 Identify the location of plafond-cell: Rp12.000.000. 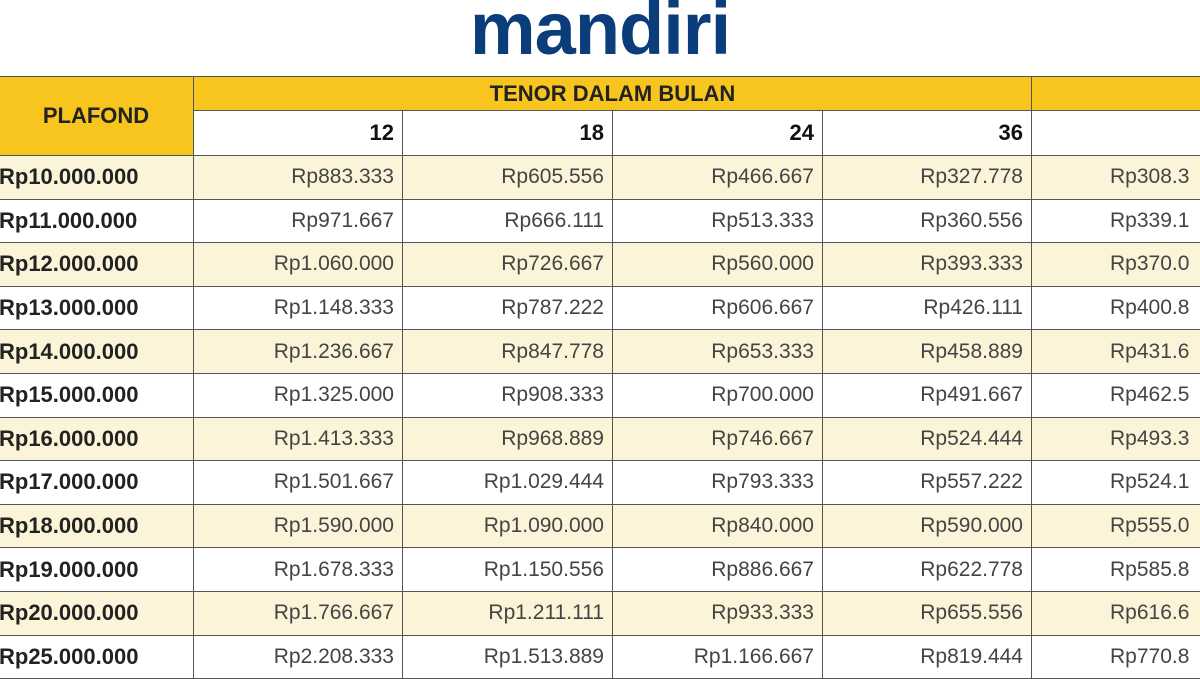
(97, 264).